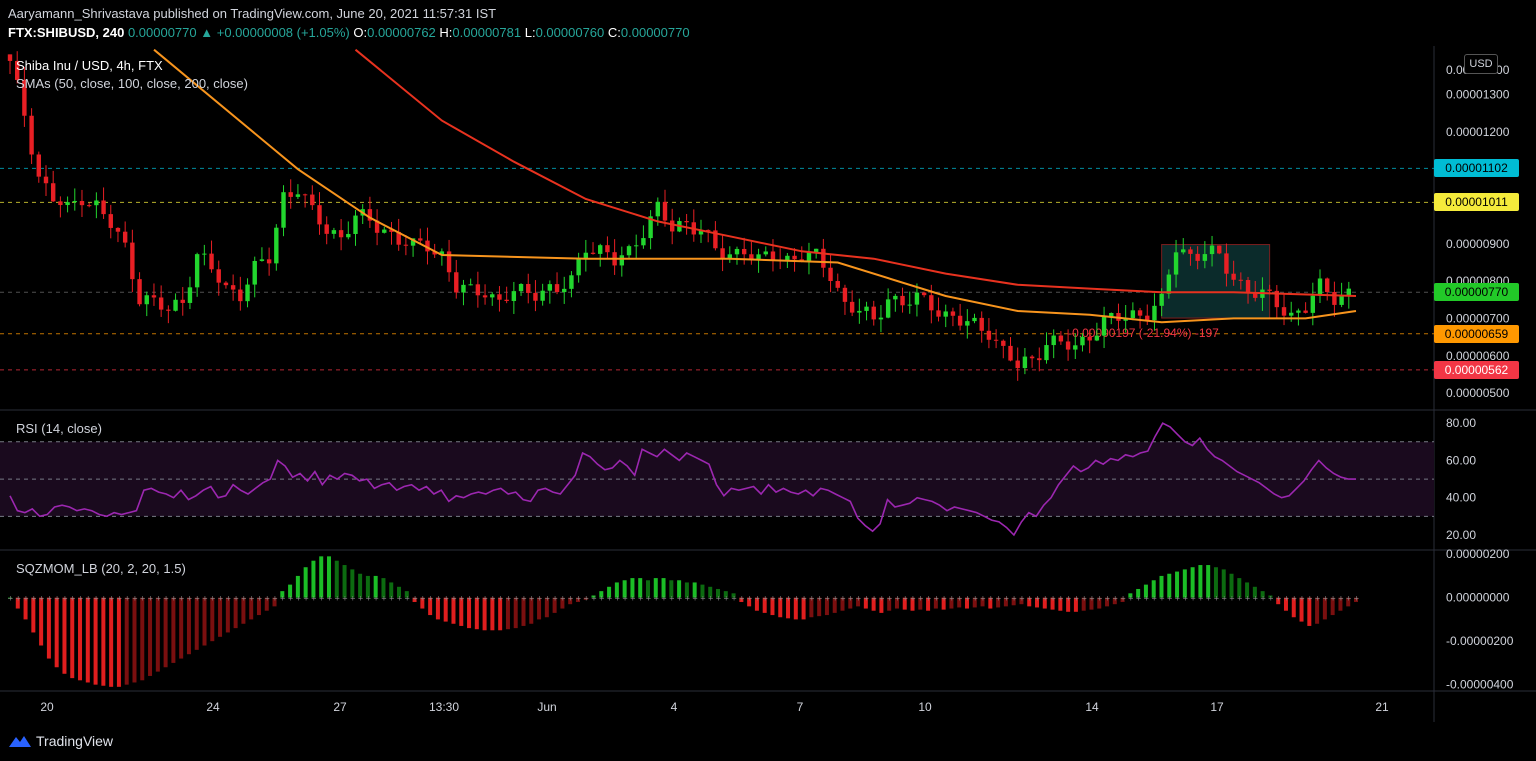  What do you see at coordinates (714, 707) in the screenshot?
I see `time-axis: 20 24 27 13:30 Jun 4 7 10 14 17 21` at bounding box center [714, 707].